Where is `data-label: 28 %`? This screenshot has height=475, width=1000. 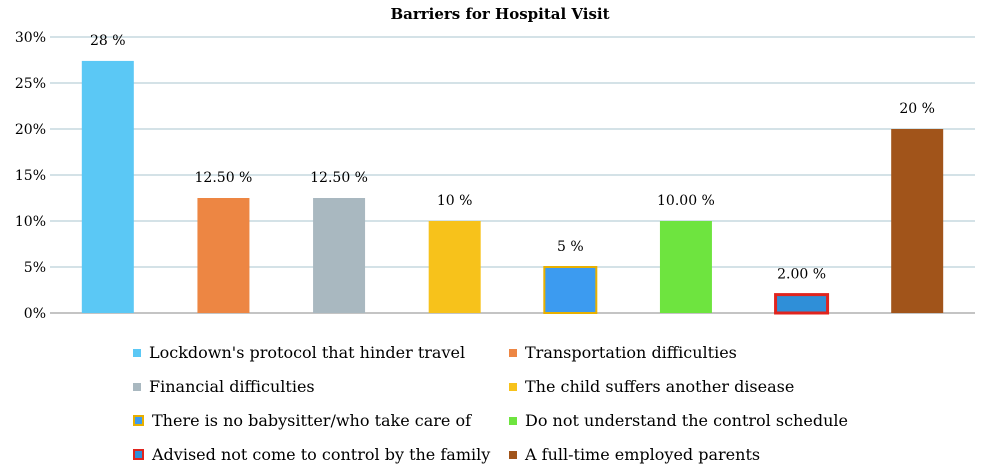
data-label: 28 % is located at coordinates (108, 41).